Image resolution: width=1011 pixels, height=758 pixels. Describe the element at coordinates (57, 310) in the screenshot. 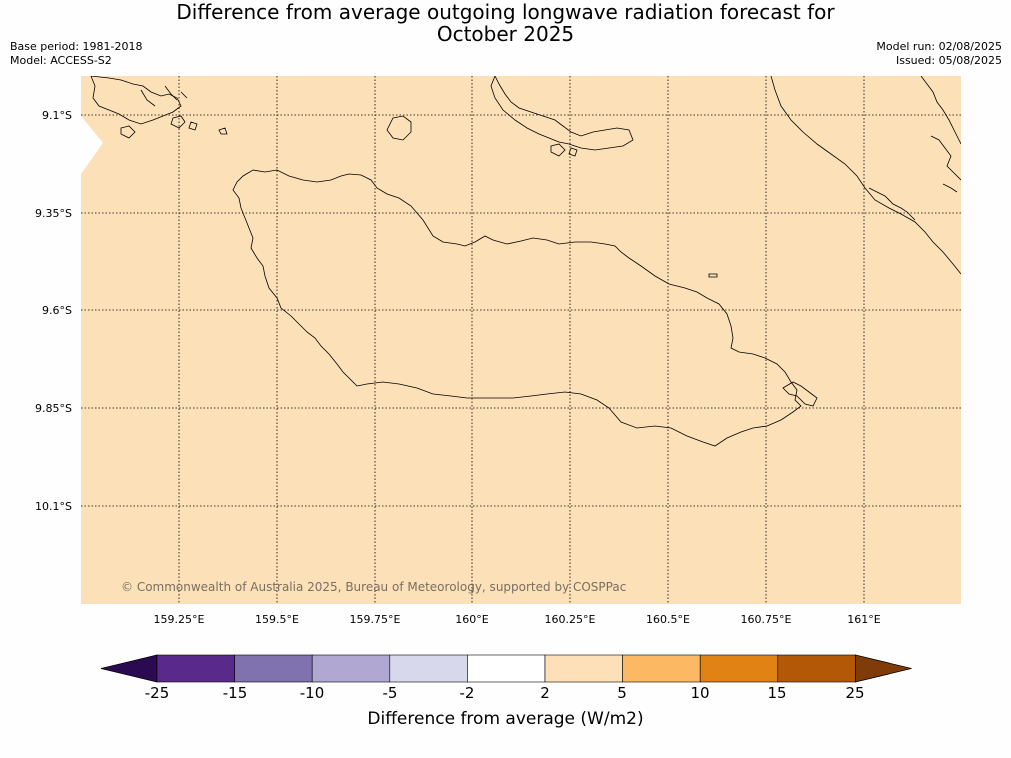

I see `lat-tick-label: 9.6°S` at that location.